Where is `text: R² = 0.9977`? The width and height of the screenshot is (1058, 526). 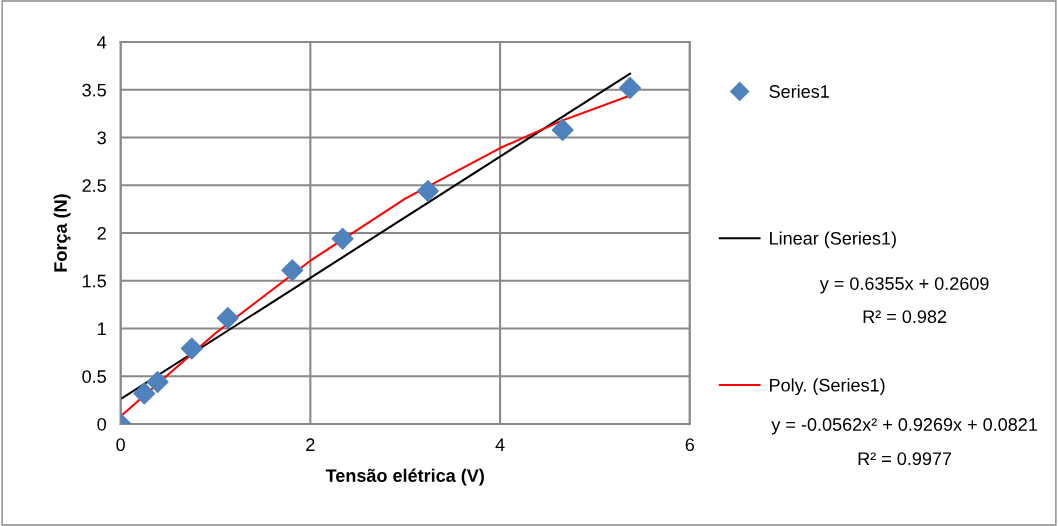 text: R² = 0.9977 is located at coordinates (905, 459).